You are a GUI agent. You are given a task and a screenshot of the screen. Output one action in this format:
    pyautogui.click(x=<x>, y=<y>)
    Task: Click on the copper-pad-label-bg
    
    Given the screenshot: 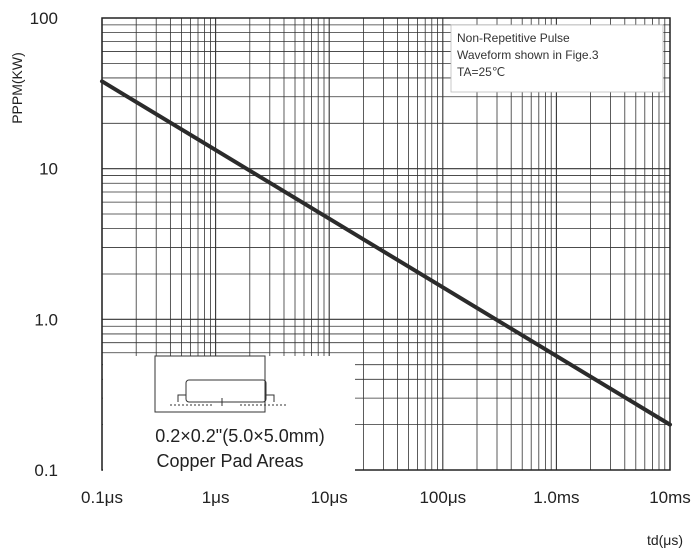 What is the action you would take?
    pyautogui.click(x=237, y=446)
    